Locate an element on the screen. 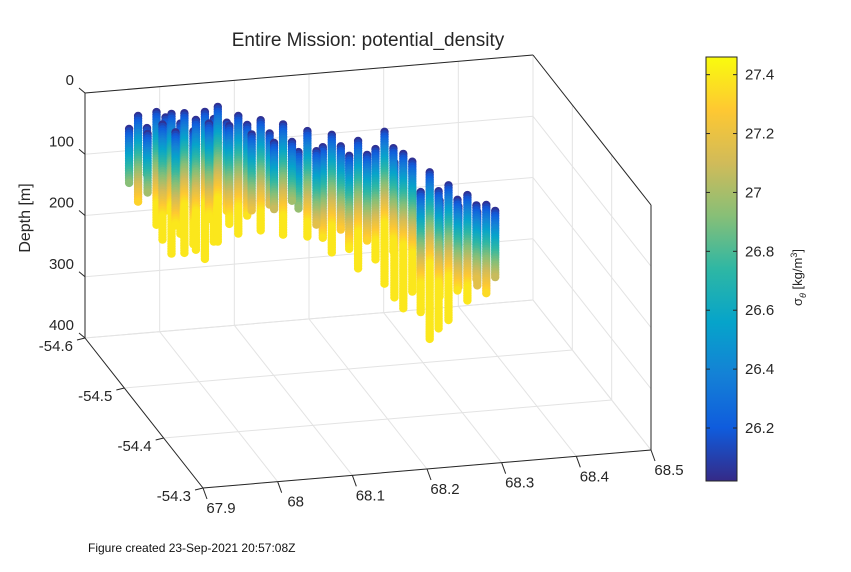 Image resolution: width=851 pixels, height=572 pixels. z-tick-label: 200 is located at coordinates (61, 203).